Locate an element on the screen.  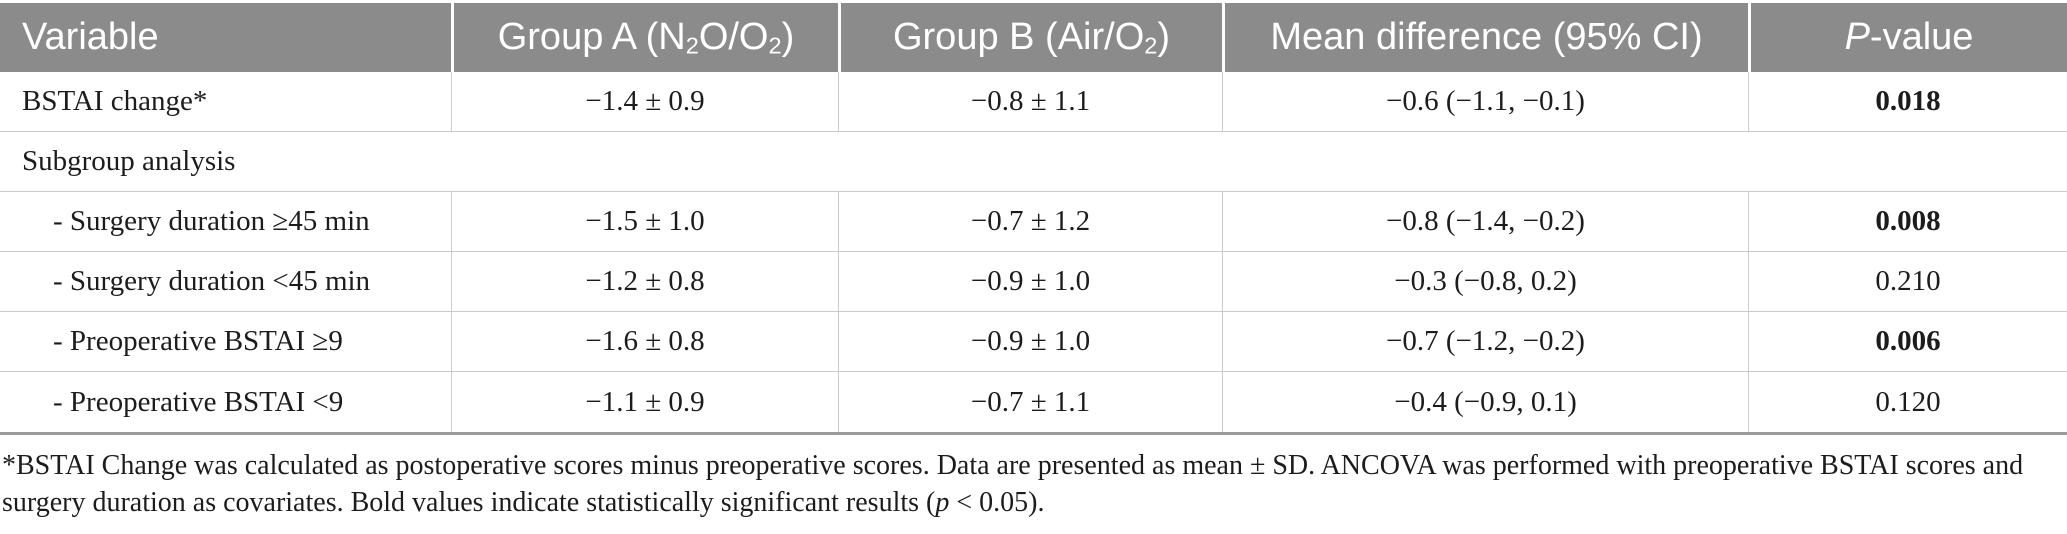
cell-group-a: −1.6 ± 0.8 is located at coordinates (644, 342).